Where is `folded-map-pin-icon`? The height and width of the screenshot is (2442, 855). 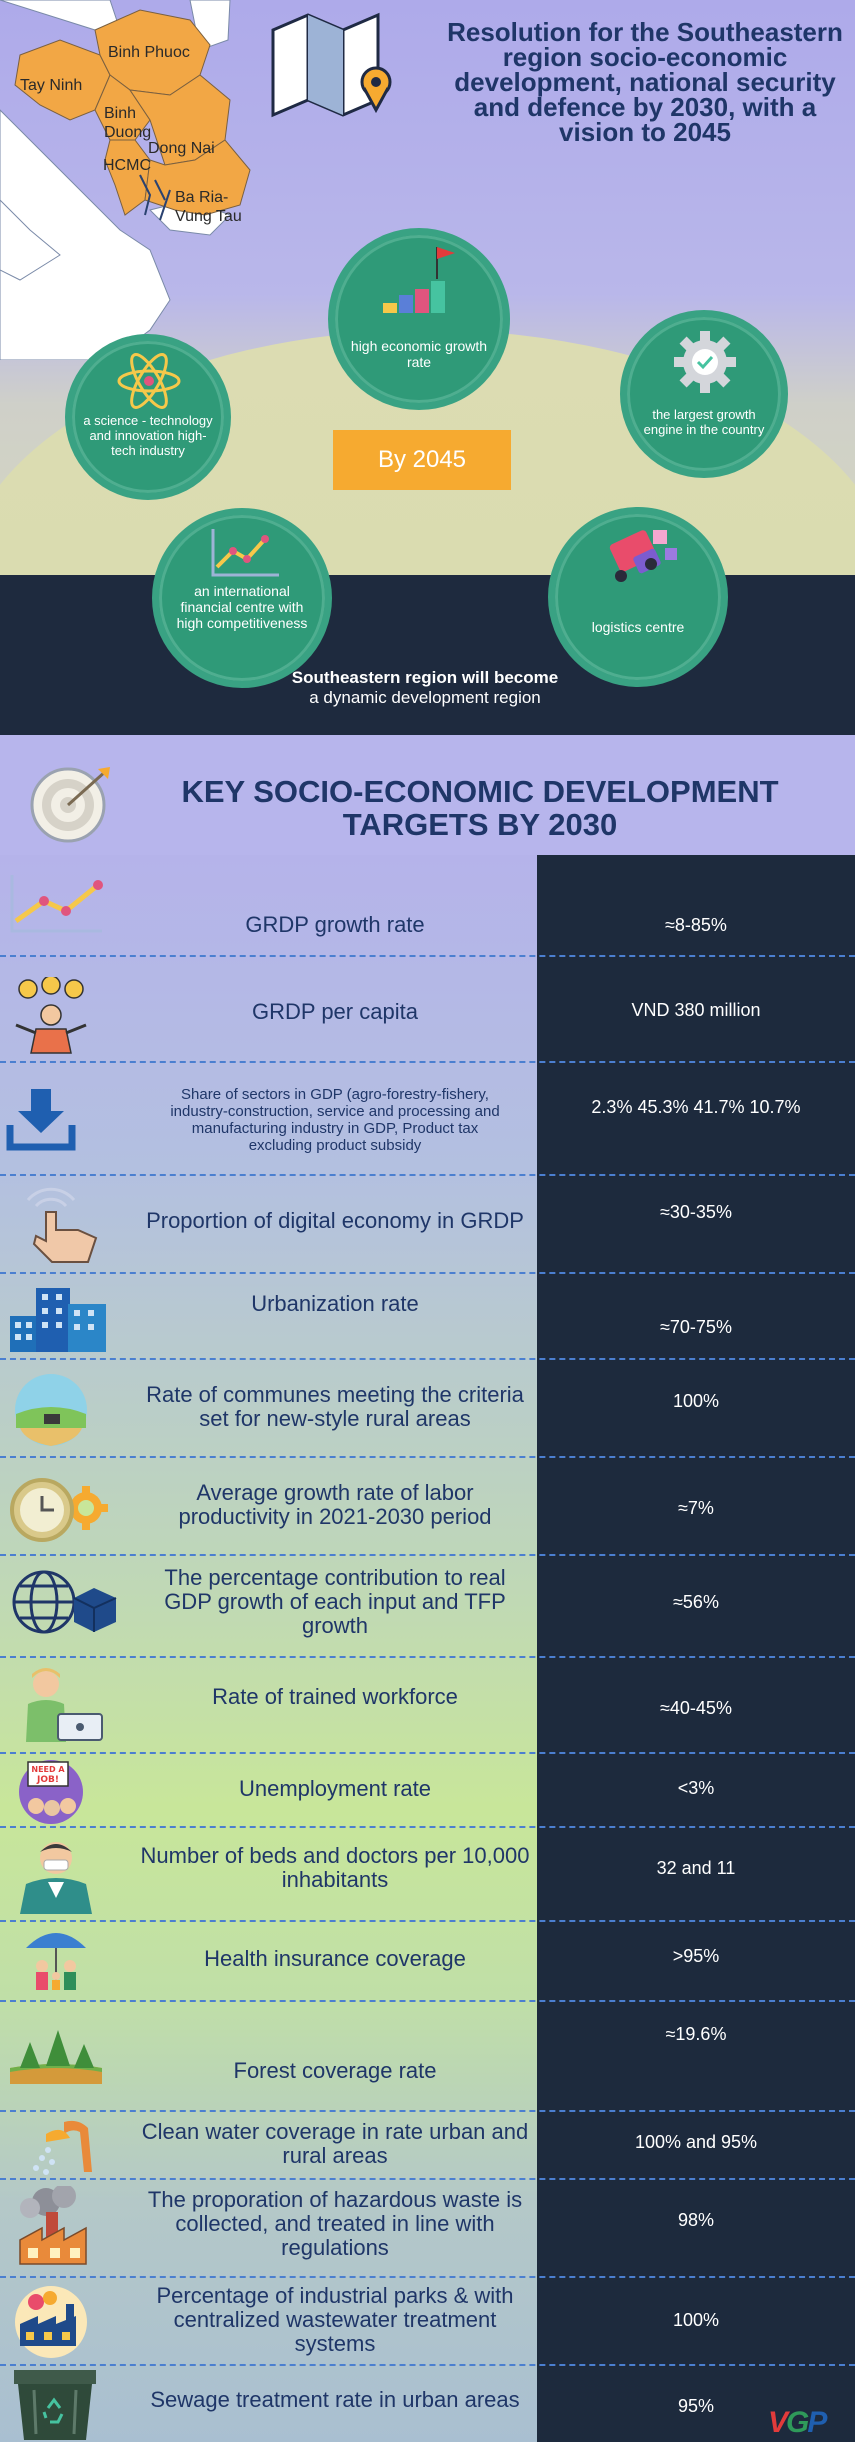
folded-map-pin-icon is located at coordinates (331, 65).